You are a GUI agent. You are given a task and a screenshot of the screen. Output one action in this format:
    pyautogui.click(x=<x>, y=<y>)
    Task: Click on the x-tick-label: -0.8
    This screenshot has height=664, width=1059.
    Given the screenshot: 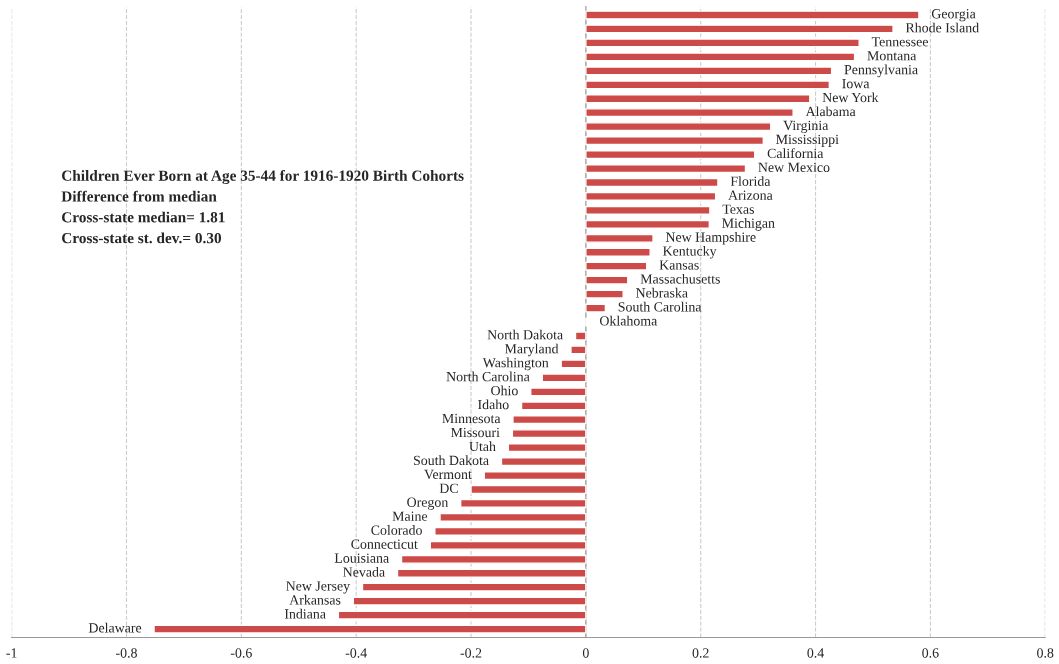 What is the action you would take?
    pyautogui.click(x=126, y=653)
    